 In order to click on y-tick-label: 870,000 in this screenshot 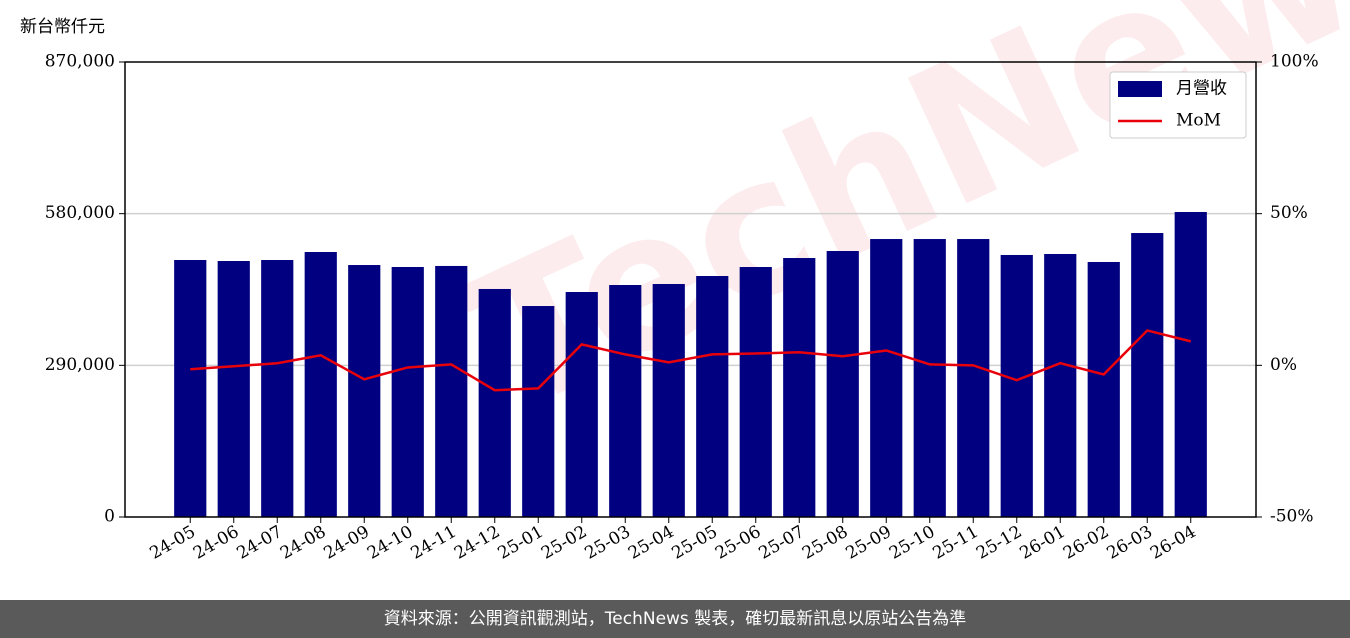, I will do `click(80, 62)`.